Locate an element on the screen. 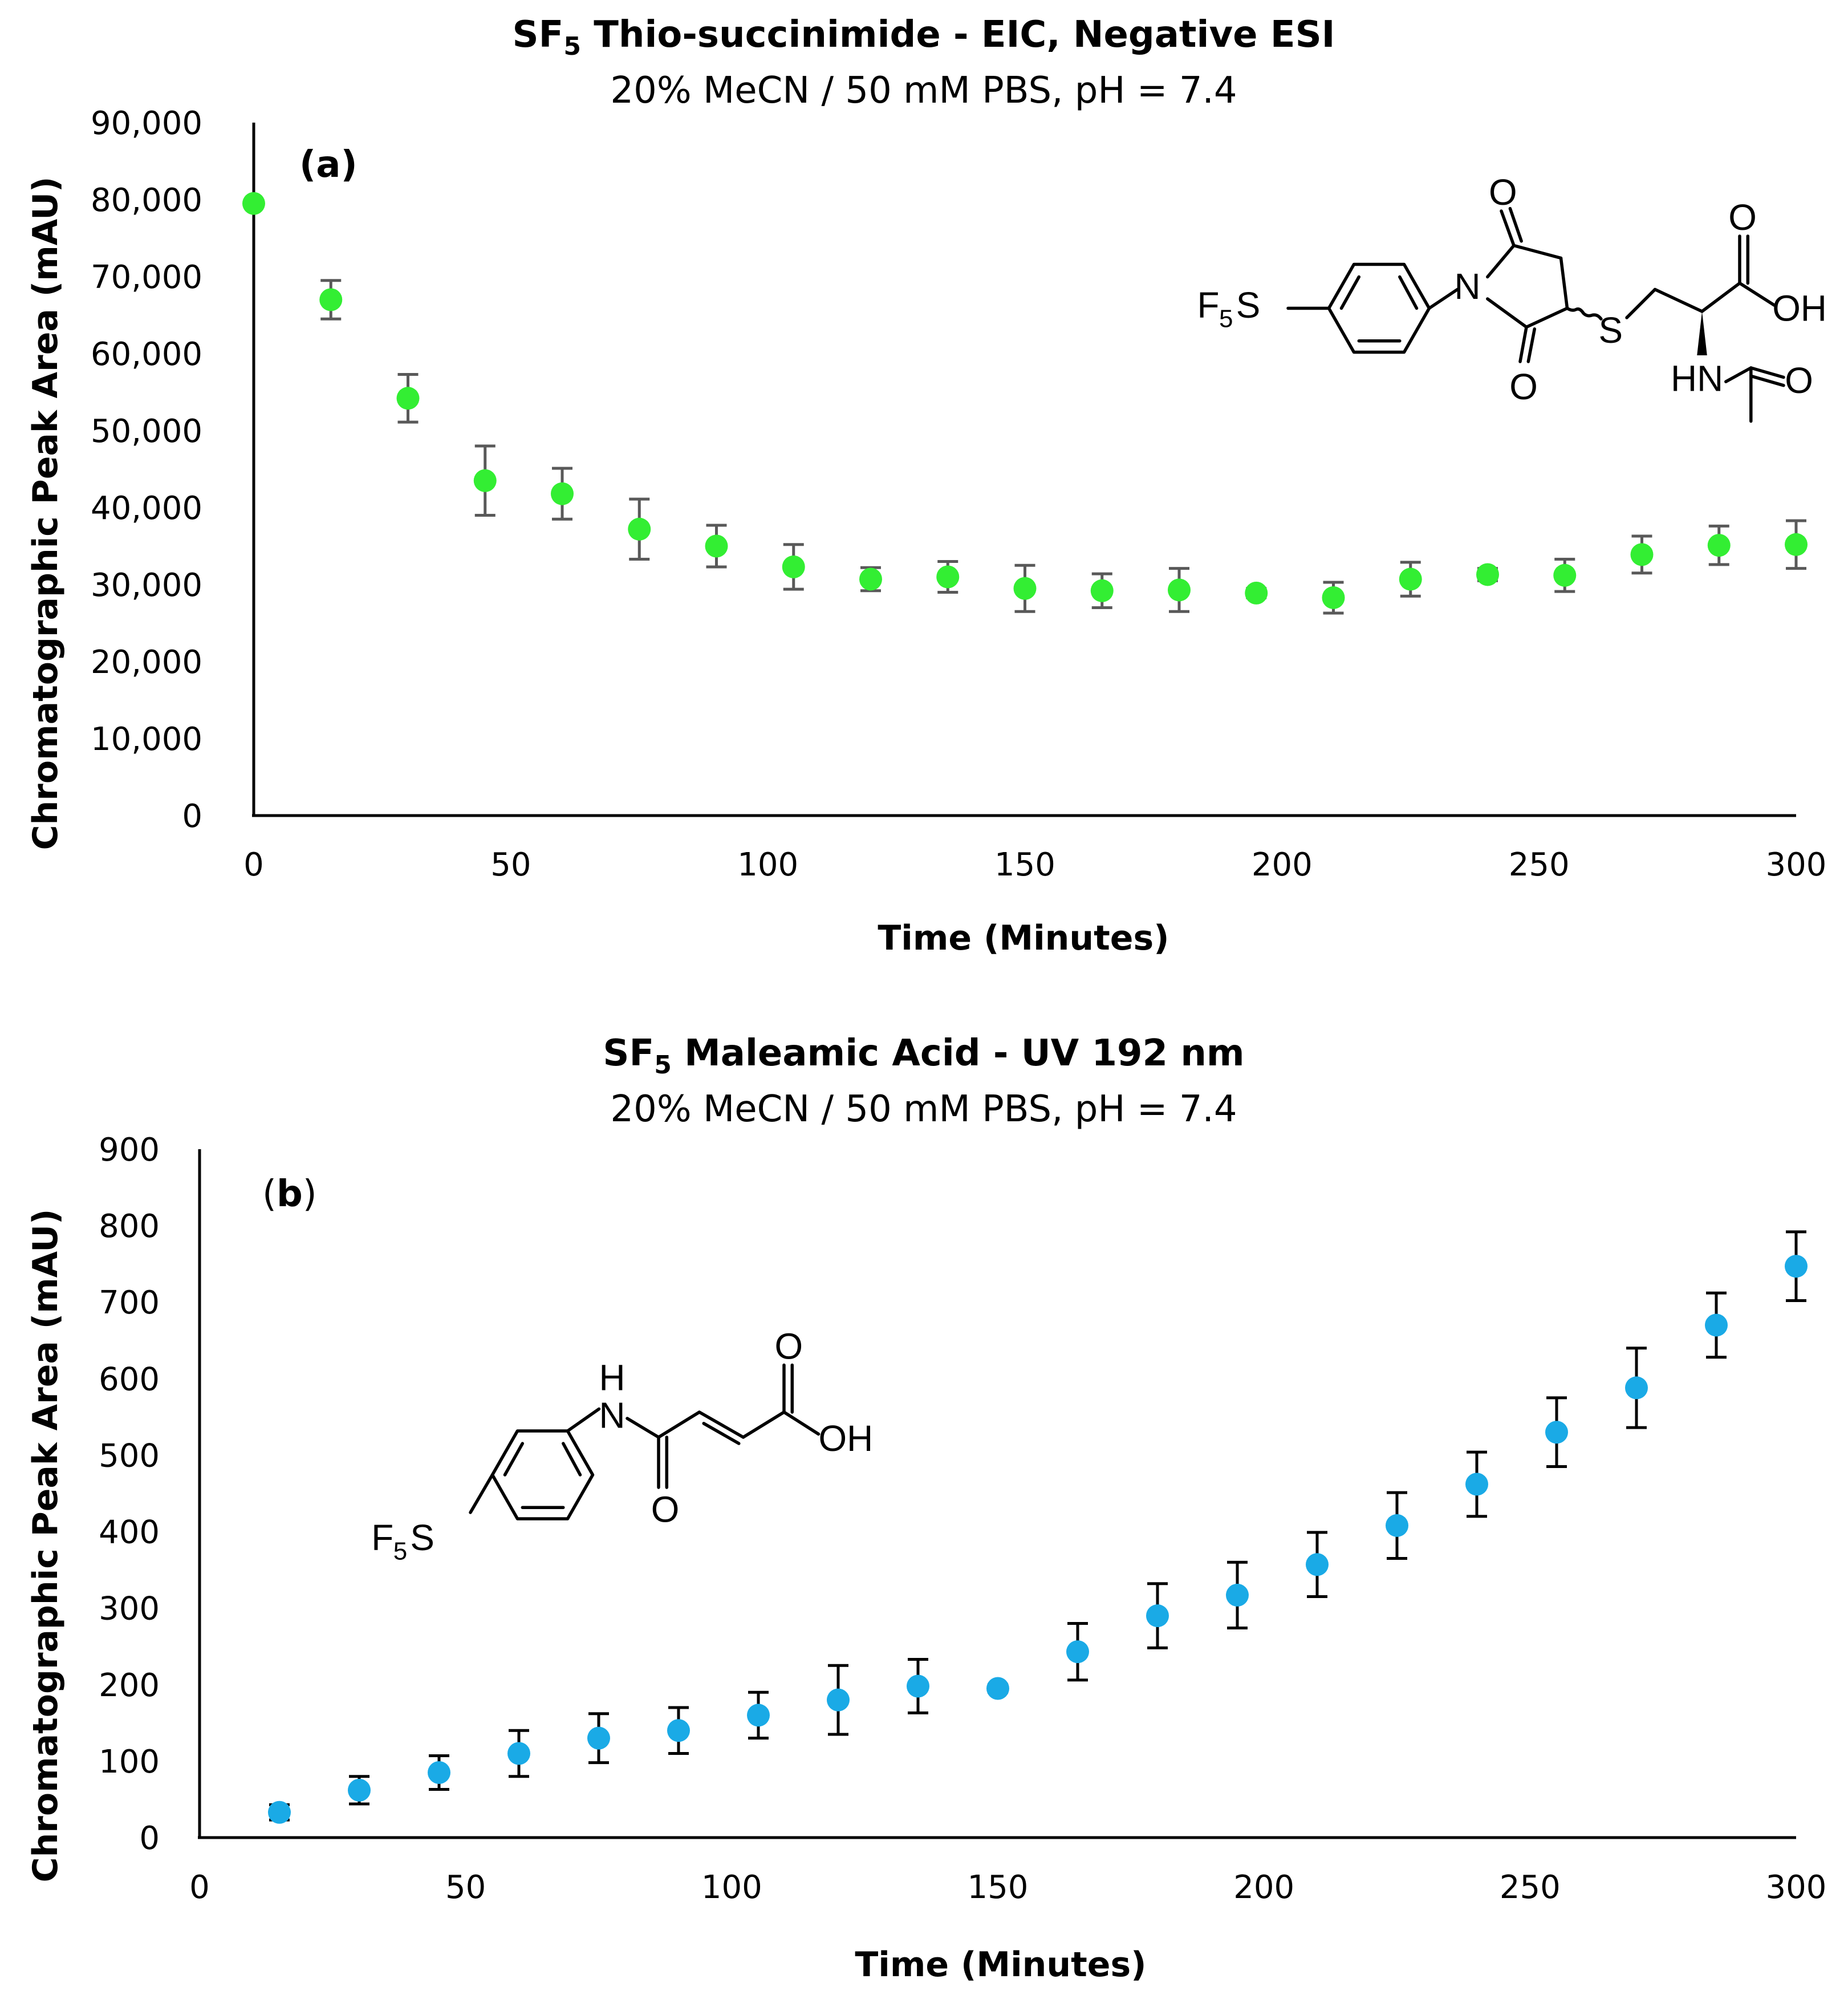 The height and width of the screenshot is (1991, 1848). struct-a-o2-label: O is located at coordinates (1524, 386).